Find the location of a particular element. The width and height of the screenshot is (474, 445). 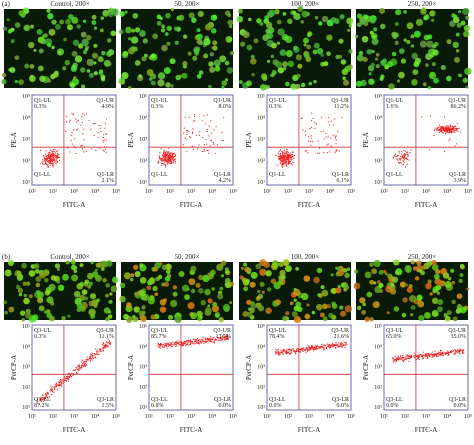

quadrant-percent: 11.2% is located at coordinates (341, 107).